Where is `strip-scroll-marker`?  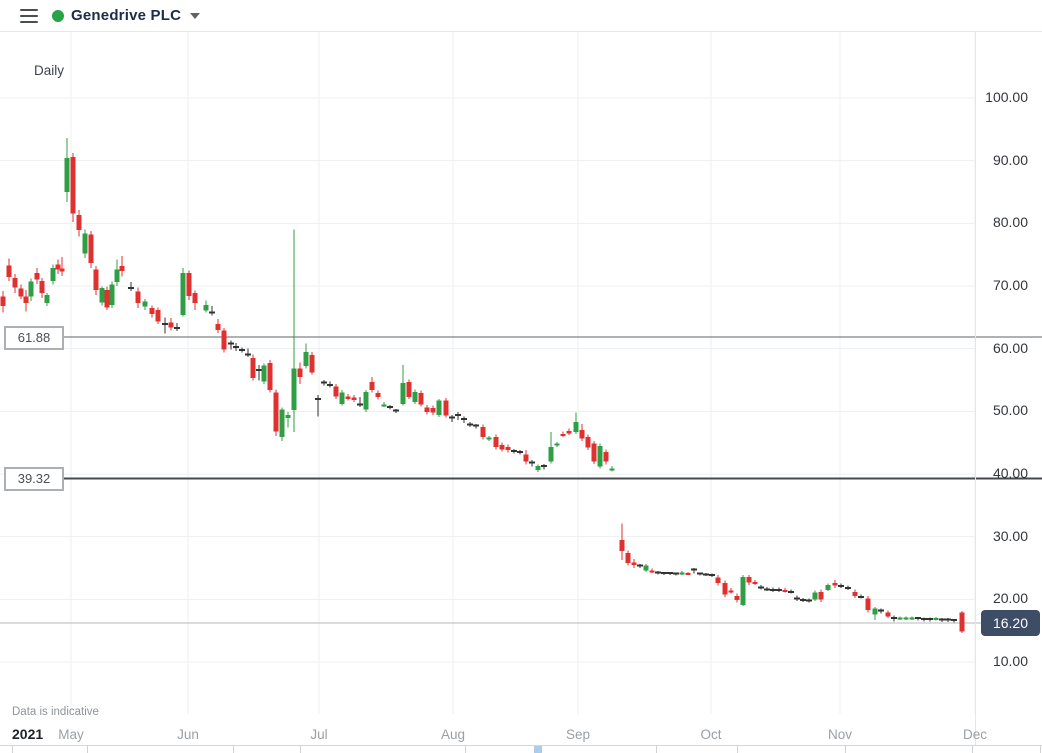
strip-scroll-marker is located at coordinates (538, 749).